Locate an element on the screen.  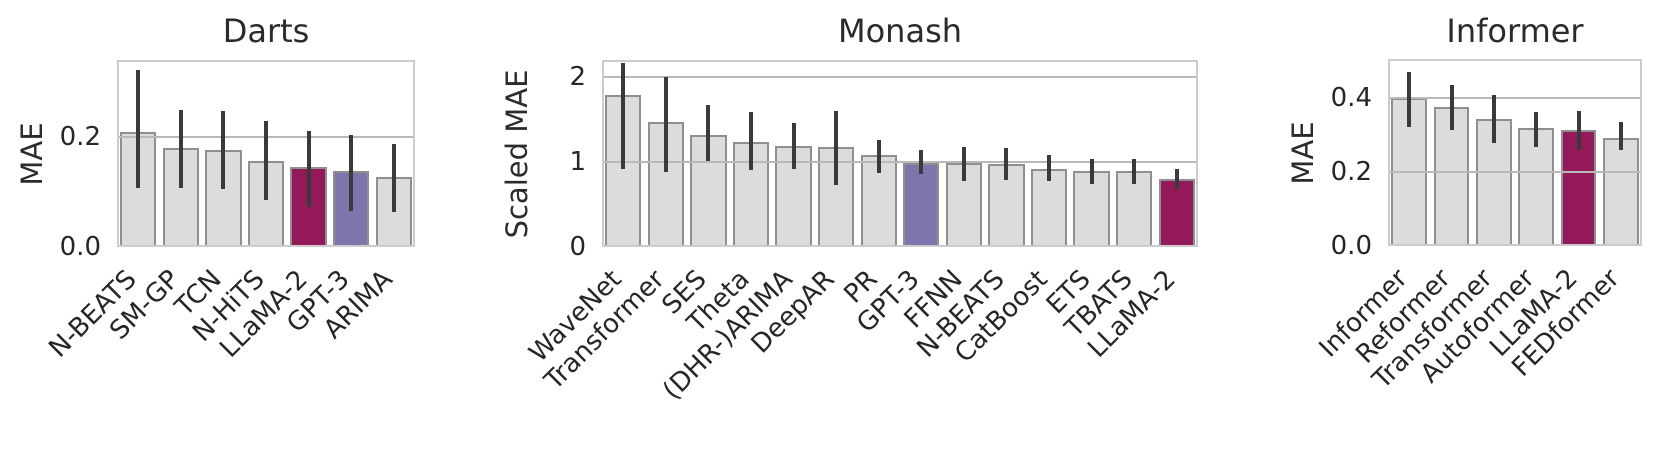
error-bar-FFNN is located at coordinates (963, 163).